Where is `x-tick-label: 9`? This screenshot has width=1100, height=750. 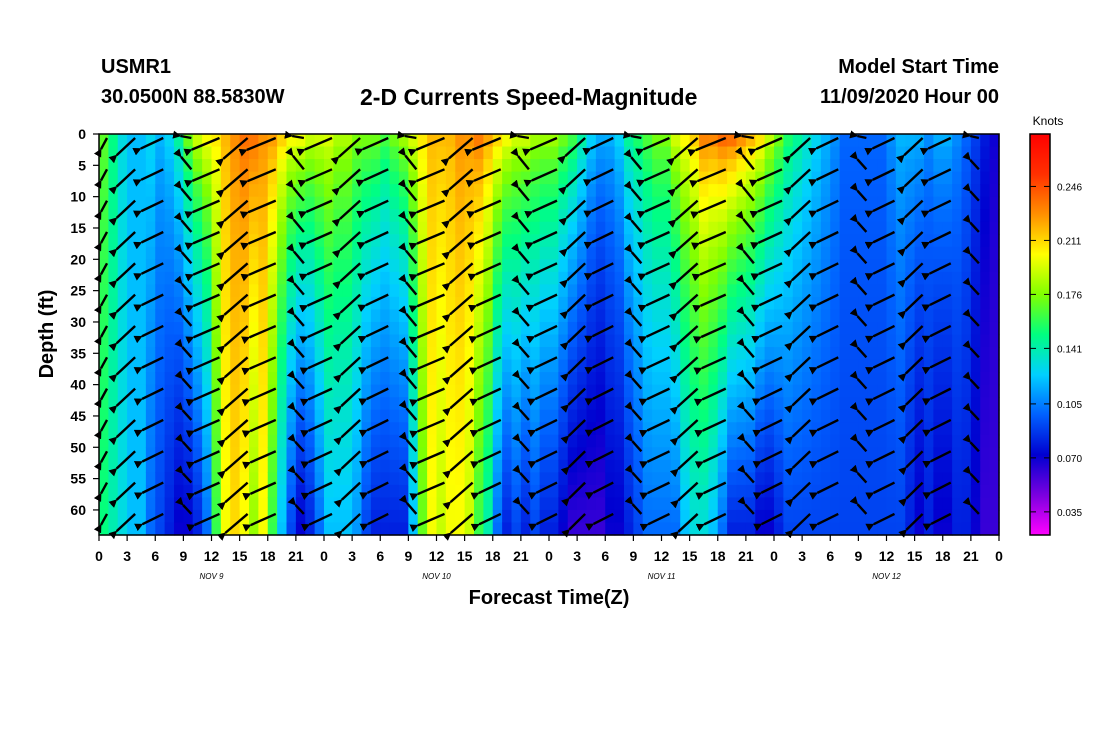
x-tick-label: 9 is located at coordinates (408, 556).